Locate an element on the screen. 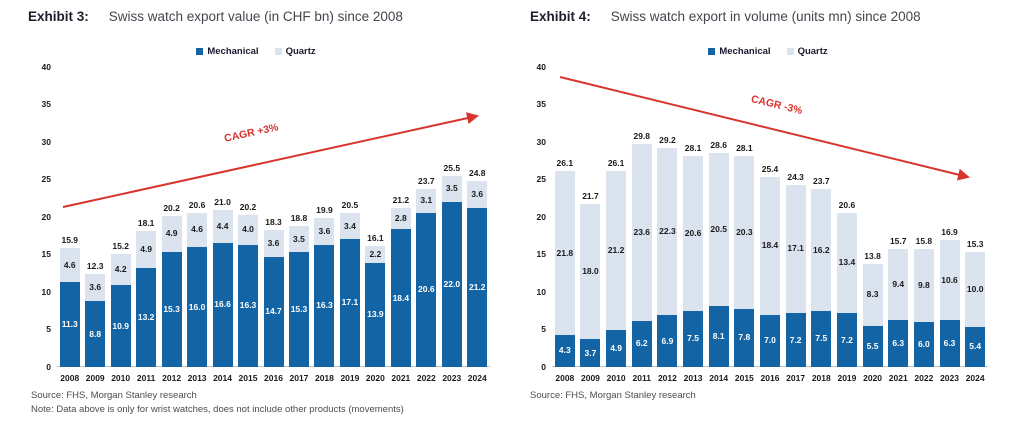  total-value-label: 16.9 is located at coordinates (949, 232).